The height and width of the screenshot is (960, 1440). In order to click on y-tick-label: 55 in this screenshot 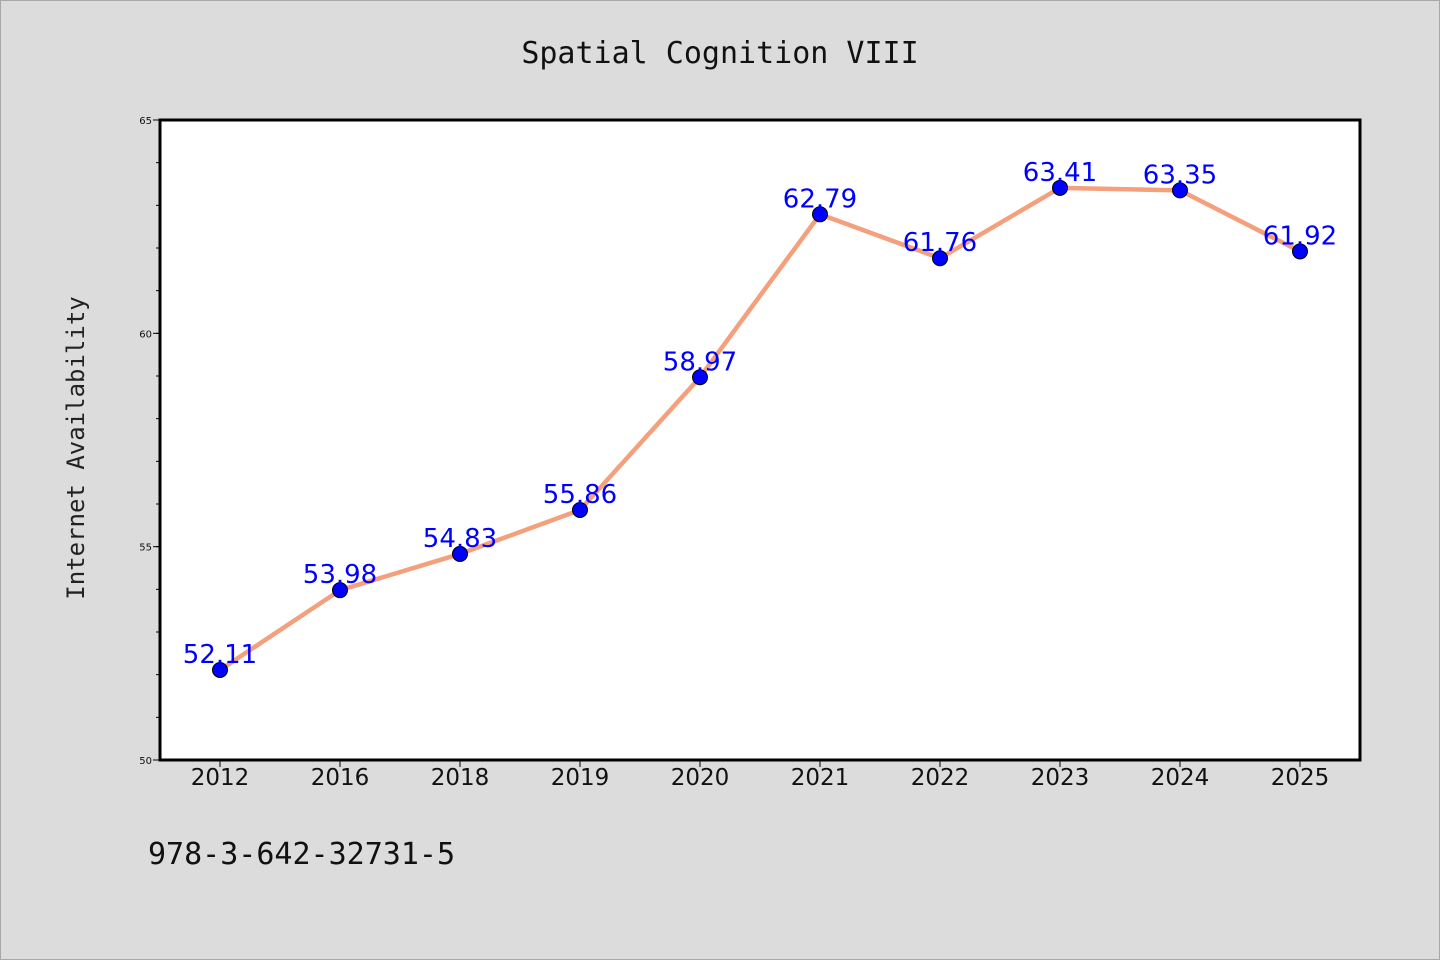, I will do `click(145, 548)`.